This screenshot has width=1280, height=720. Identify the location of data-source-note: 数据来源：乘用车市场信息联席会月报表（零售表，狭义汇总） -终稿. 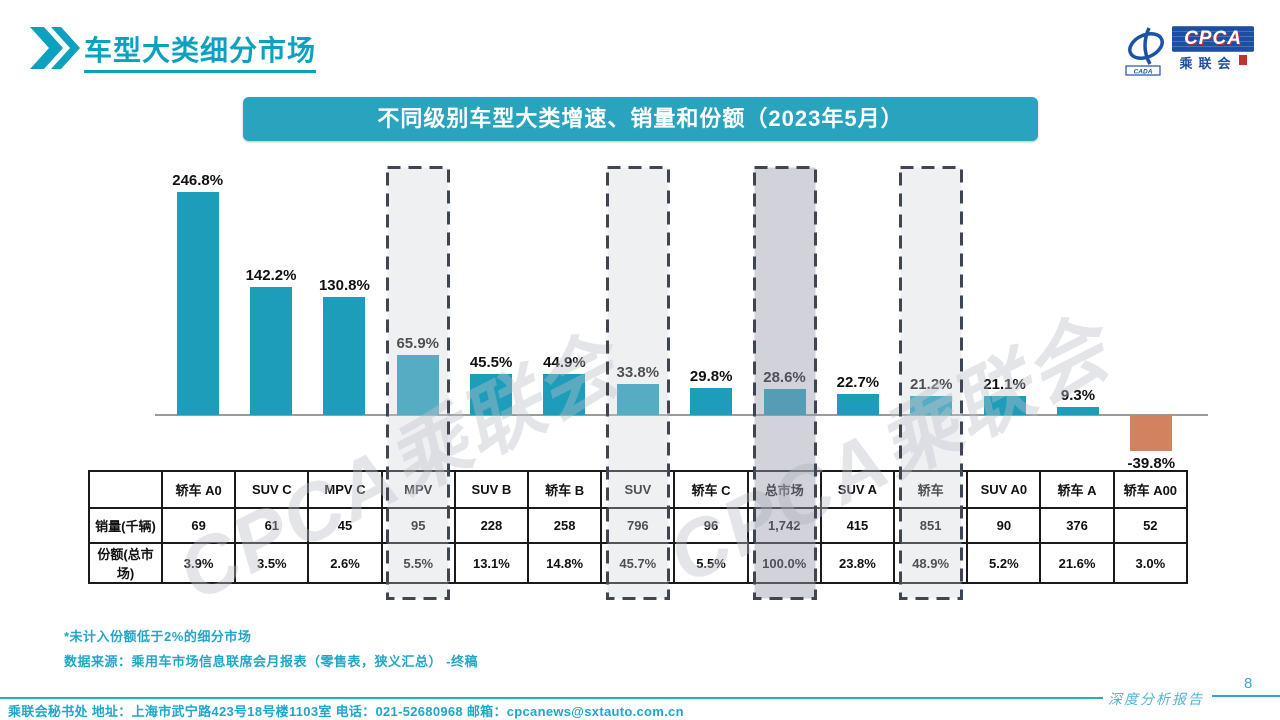
(271, 661).